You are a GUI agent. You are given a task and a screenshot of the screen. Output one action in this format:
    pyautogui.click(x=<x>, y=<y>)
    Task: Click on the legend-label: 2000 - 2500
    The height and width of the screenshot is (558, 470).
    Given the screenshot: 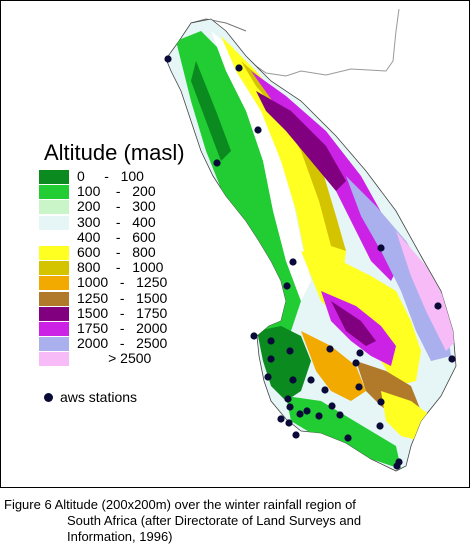 What is the action you would take?
    pyautogui.click(x=122, y=343)
    